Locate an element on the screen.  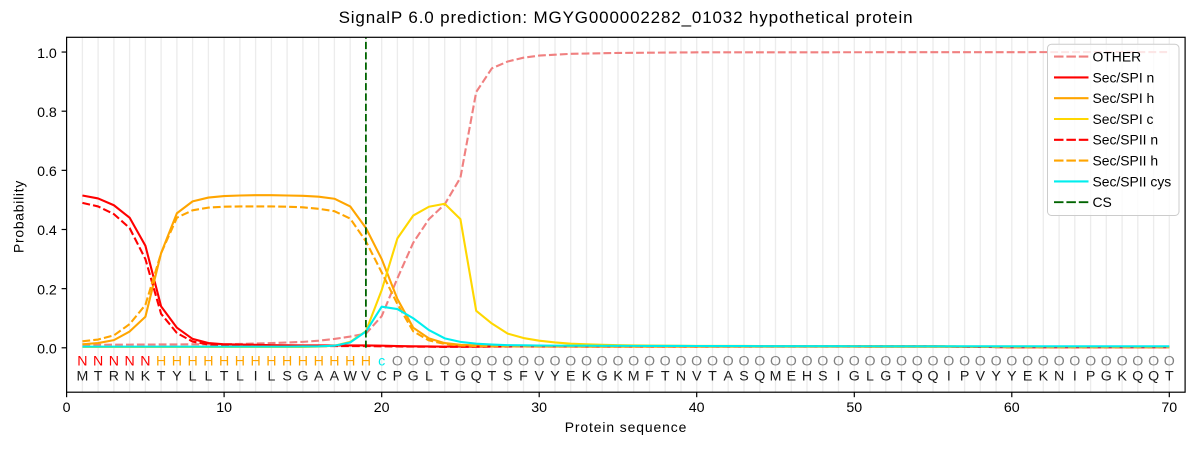
svg-text: 0.2 is located at coordinates (47, 290).